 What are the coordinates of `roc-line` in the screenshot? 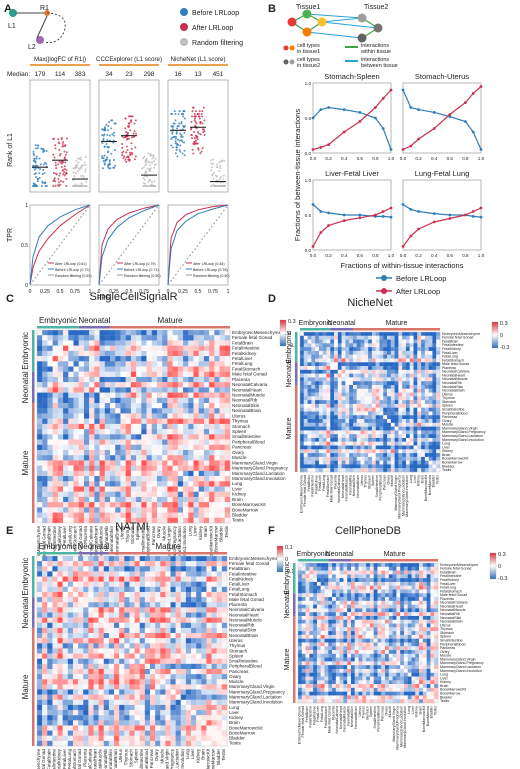 It's located at (129, 245).